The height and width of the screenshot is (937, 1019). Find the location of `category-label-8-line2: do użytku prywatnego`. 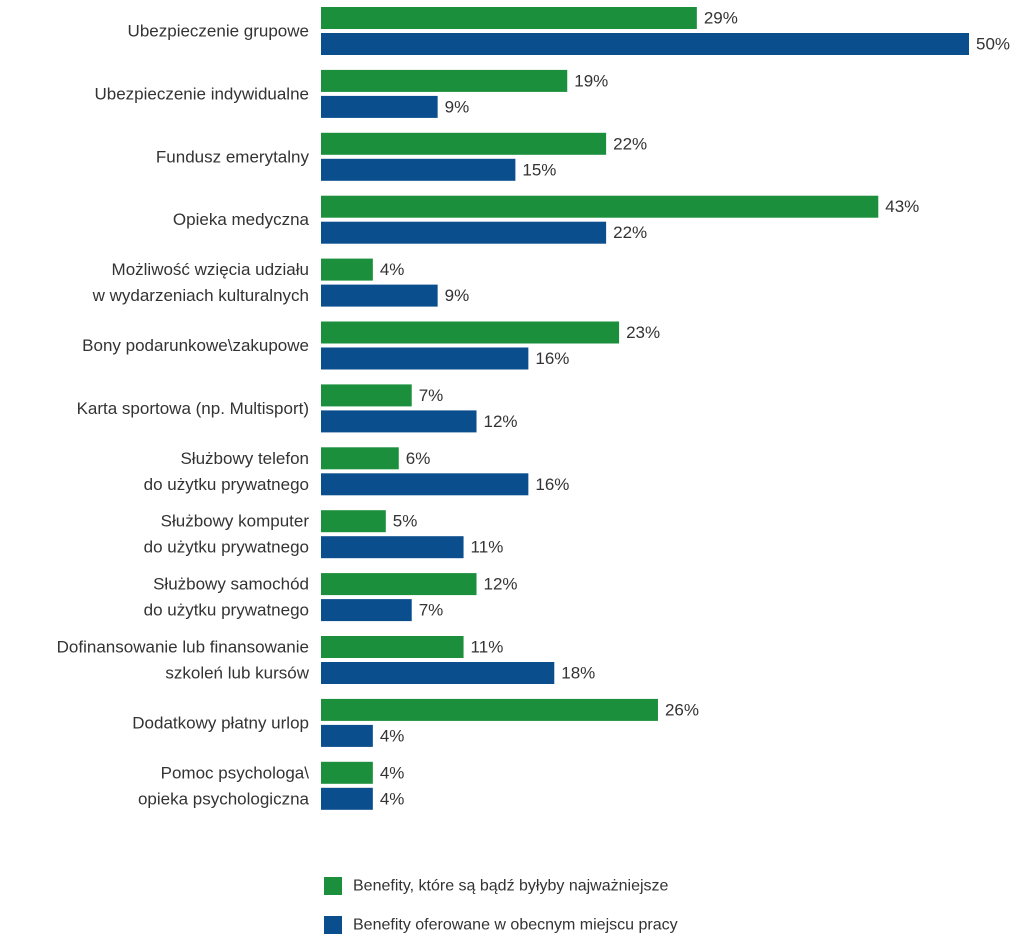

category-label-8-line2: do użytku prywatnego is located at coordinates (226, 484).